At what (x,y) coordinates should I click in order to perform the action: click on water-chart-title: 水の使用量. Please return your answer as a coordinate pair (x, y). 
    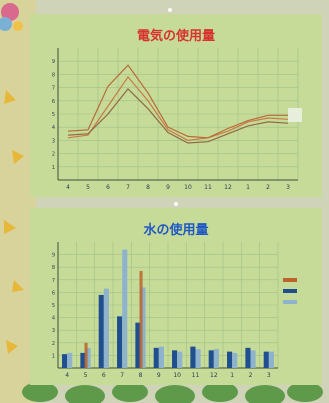
    Looking at the image, I should click on (175, 230).